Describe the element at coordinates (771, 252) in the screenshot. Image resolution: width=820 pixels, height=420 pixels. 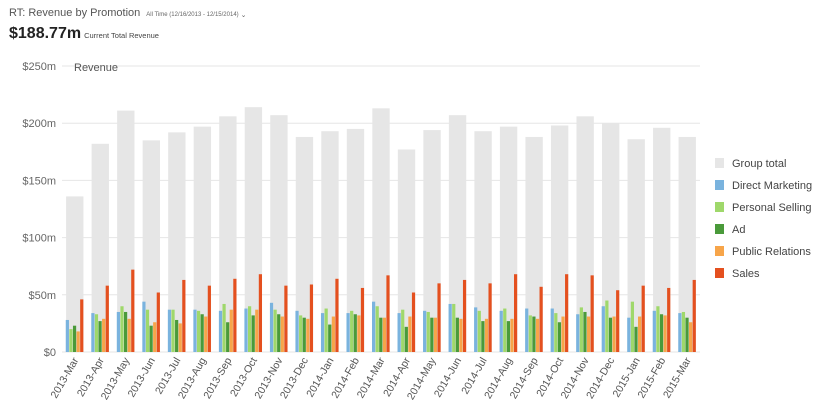
I see `legend-label: Public Relations` at that location.